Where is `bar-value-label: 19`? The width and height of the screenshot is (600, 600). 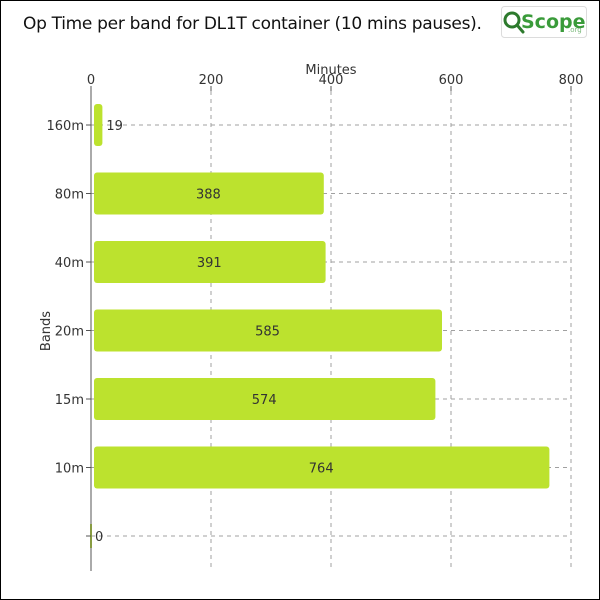
bar-value-label: 19 is located at coordinates (114, 126).